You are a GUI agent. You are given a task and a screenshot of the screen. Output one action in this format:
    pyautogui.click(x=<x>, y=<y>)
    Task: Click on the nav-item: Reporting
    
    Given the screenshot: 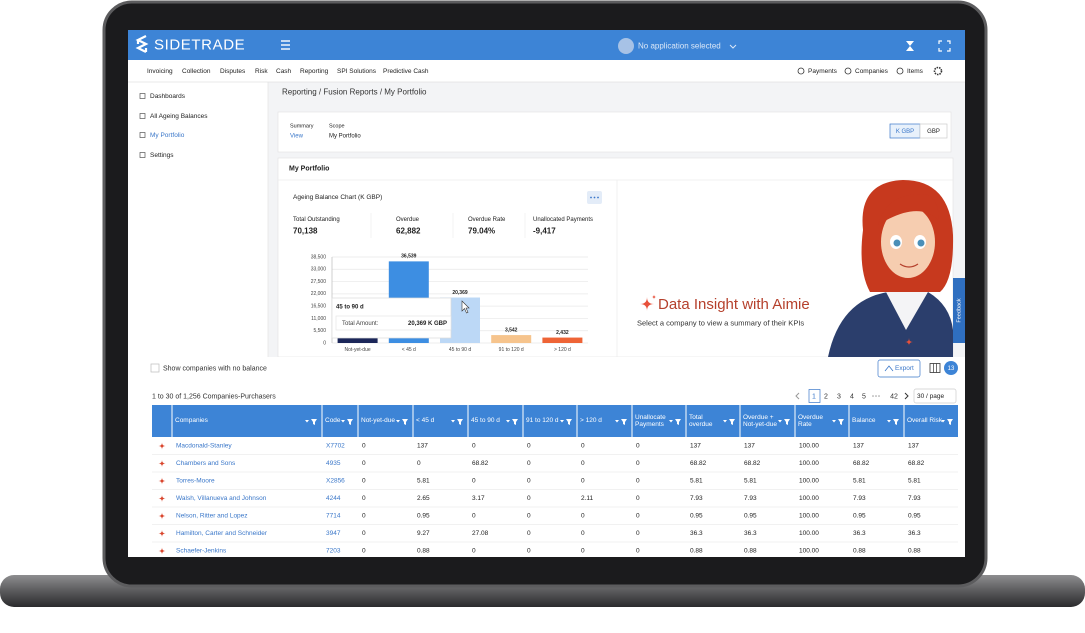 What is the action you would take?
    pyautogui.click(x=314, y=71)
    